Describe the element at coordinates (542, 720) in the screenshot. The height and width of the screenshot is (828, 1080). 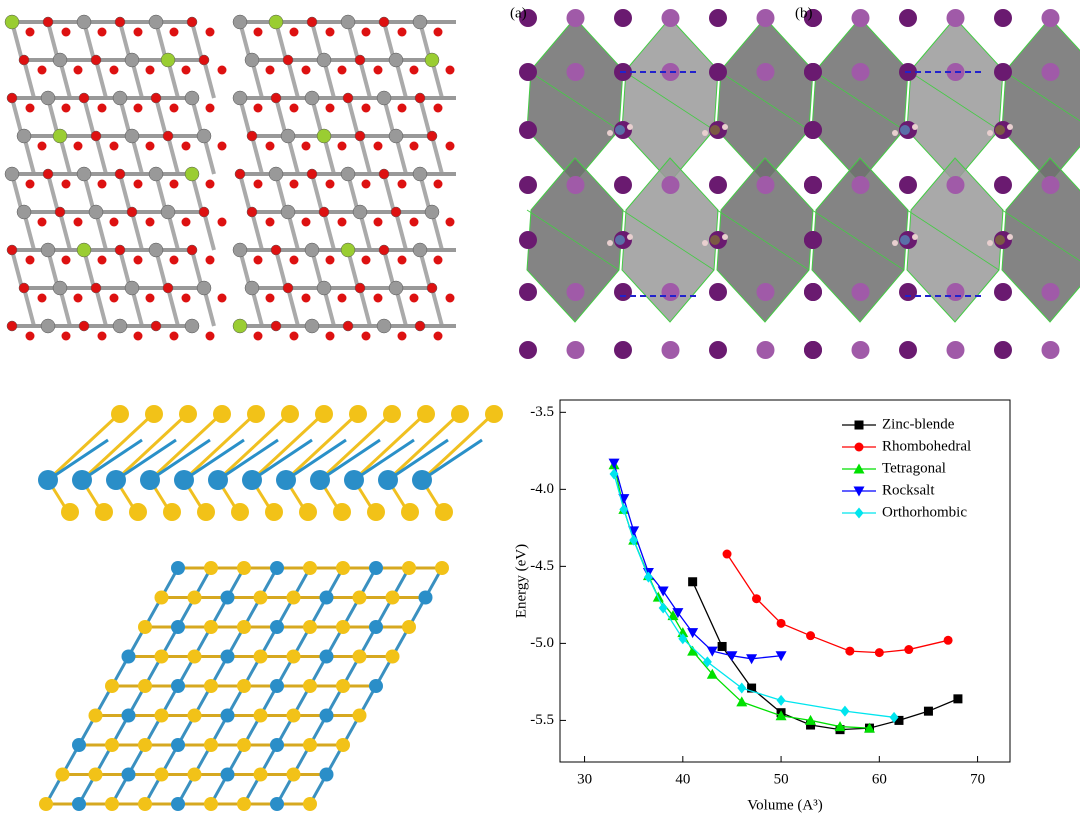
I see `y-tick-label: -5.5` at that location.